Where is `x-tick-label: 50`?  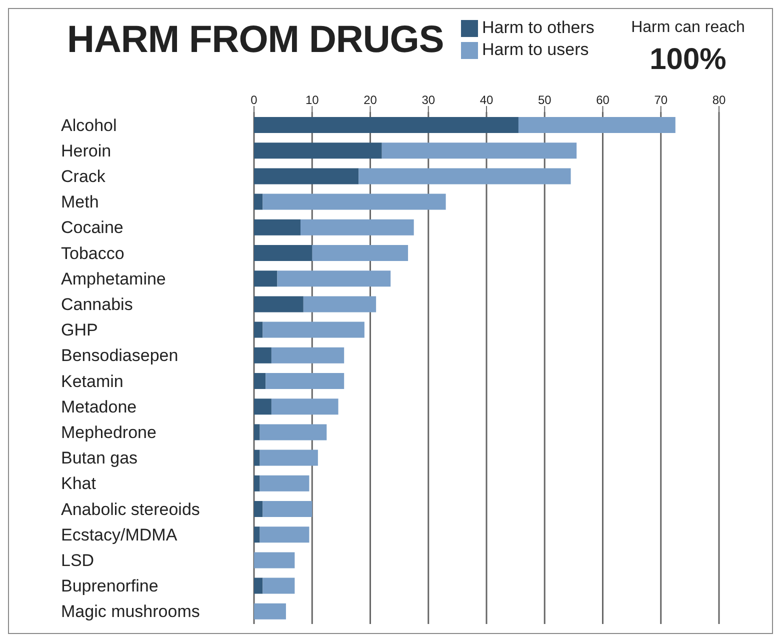
x-tick-label: 50 is located at coordinates (545, 100).